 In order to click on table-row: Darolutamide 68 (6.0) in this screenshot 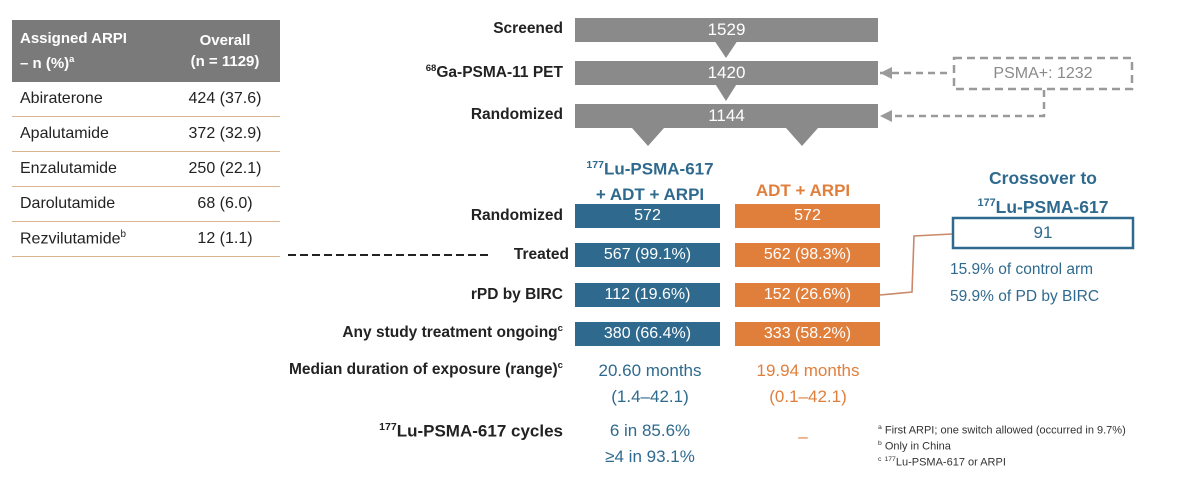, I will do `click(146, 204)`.